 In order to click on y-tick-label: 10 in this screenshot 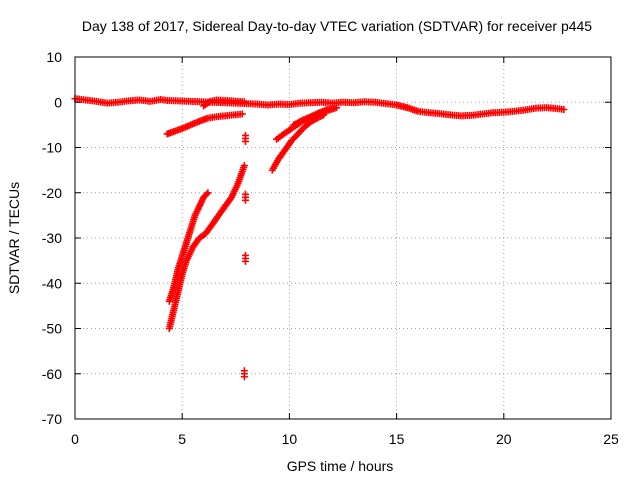, I will do `click(54, 57)`.